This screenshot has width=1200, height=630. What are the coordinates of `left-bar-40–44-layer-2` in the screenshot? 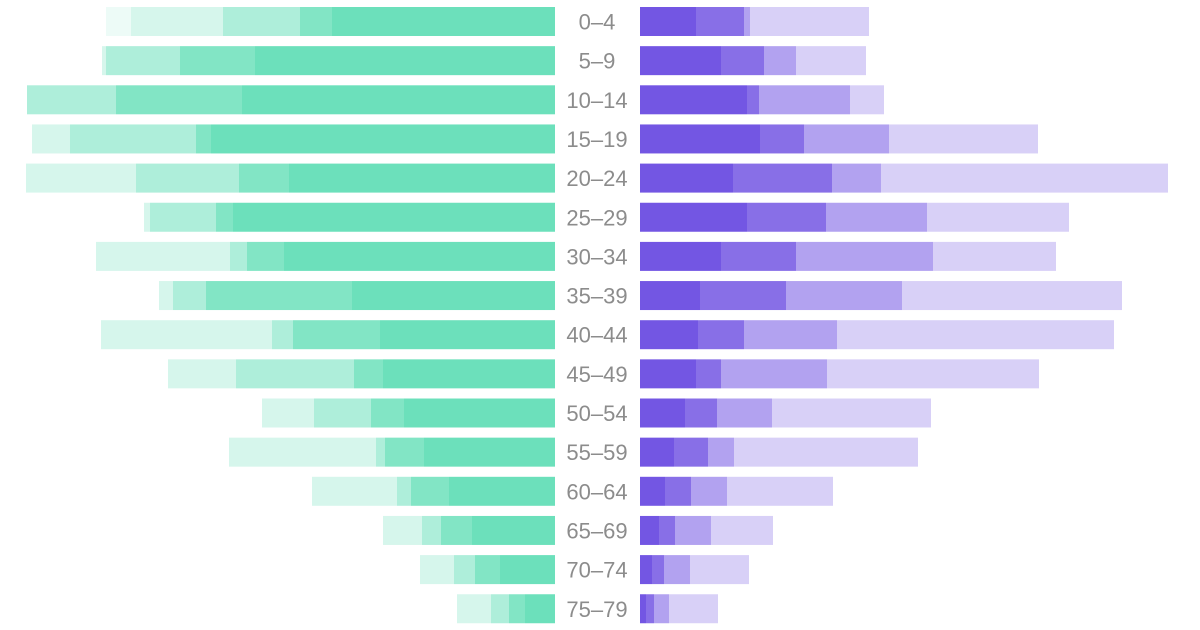 It's located at (336, 335).